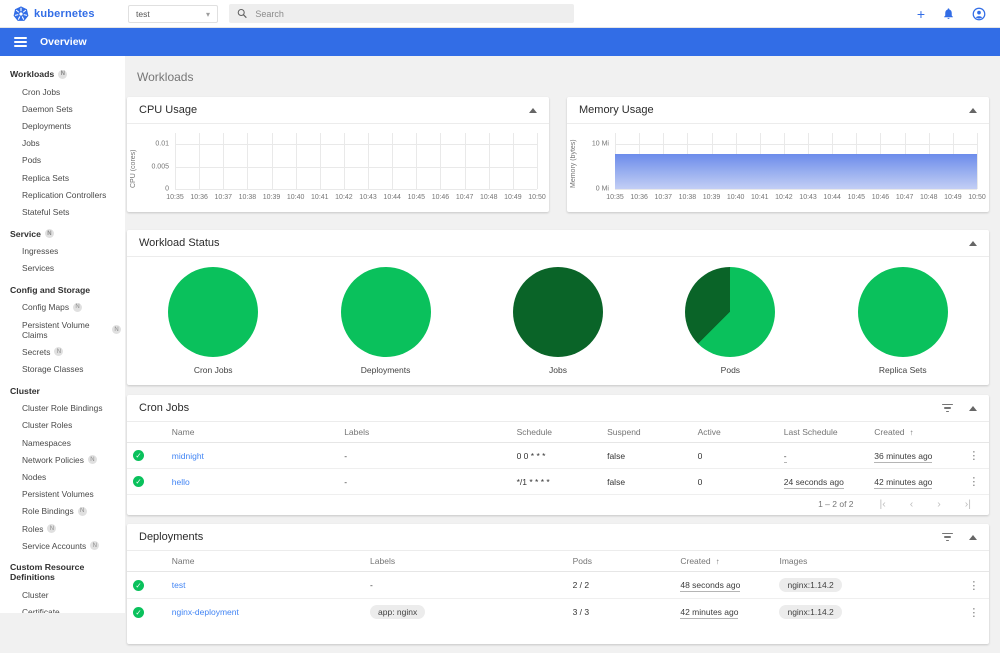 This screenshot has height=653, width=1000. What do you see at coordinates (410, 14) in the screenshot?
I see `search-input` at bounding box center [410, 14].